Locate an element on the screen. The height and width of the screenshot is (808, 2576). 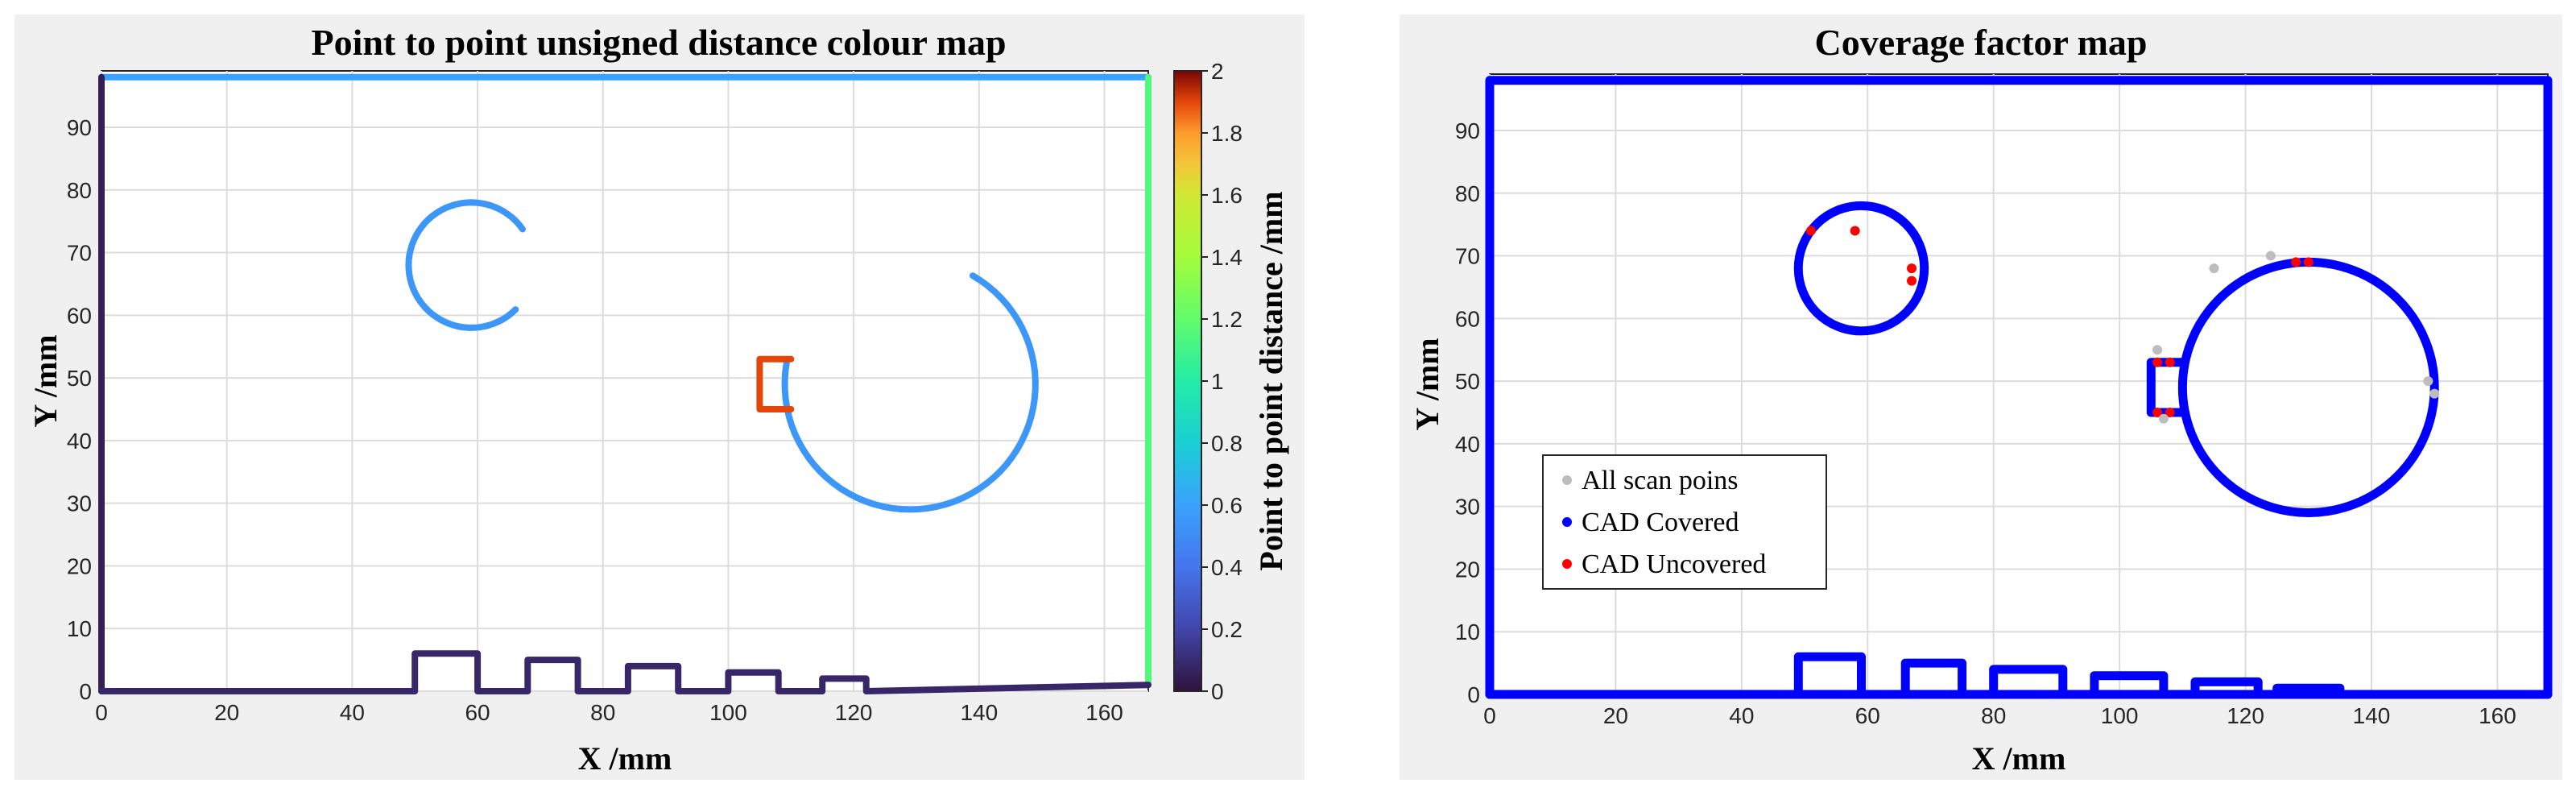
chart1-colorbar-label: Point to point distance /mm is located at coordinates (1271, 381).